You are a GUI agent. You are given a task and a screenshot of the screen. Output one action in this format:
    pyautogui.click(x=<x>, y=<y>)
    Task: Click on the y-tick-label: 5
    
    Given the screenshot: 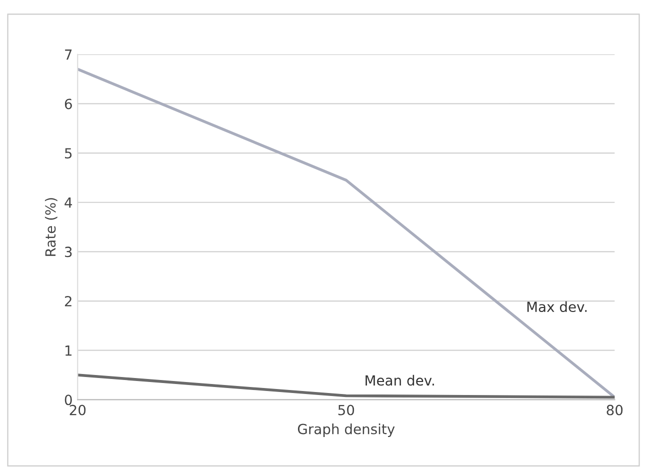 What is the action you would take?
    pyautogui.click(x=68, y=153)
    